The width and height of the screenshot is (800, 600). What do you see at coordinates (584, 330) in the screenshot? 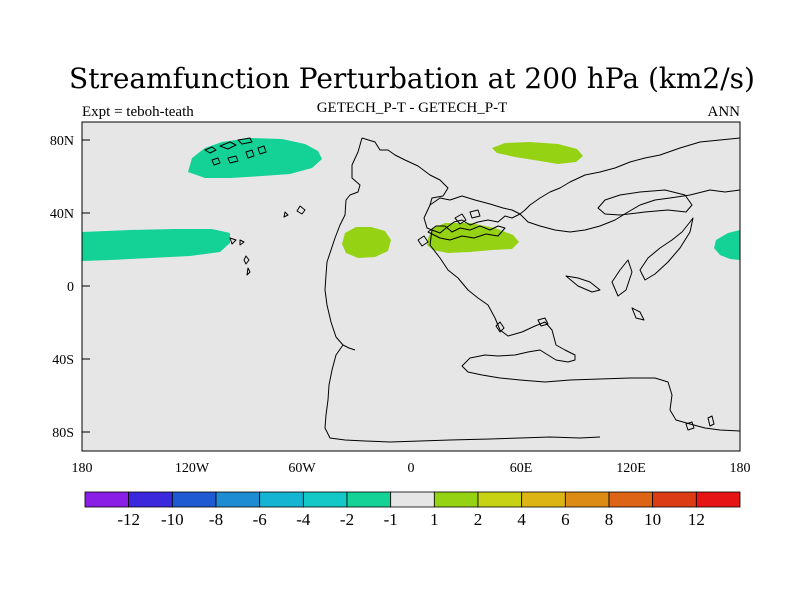
I see `coast-africa` at bounding box center [584, 330].